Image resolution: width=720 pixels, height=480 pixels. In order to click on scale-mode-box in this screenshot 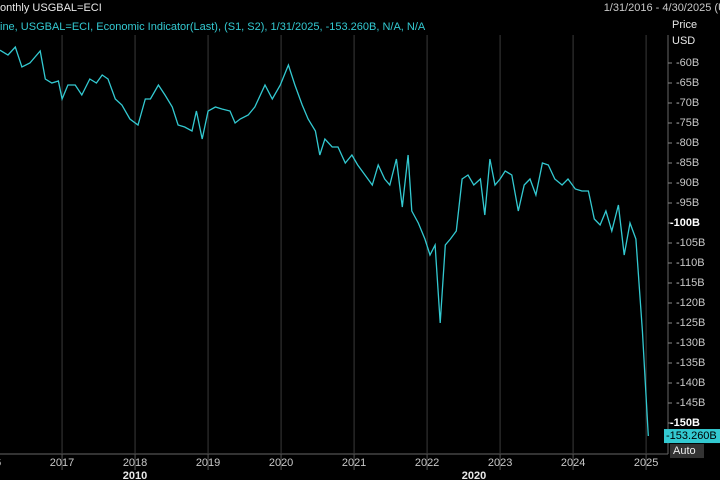, I will do `click(687, 451)`.